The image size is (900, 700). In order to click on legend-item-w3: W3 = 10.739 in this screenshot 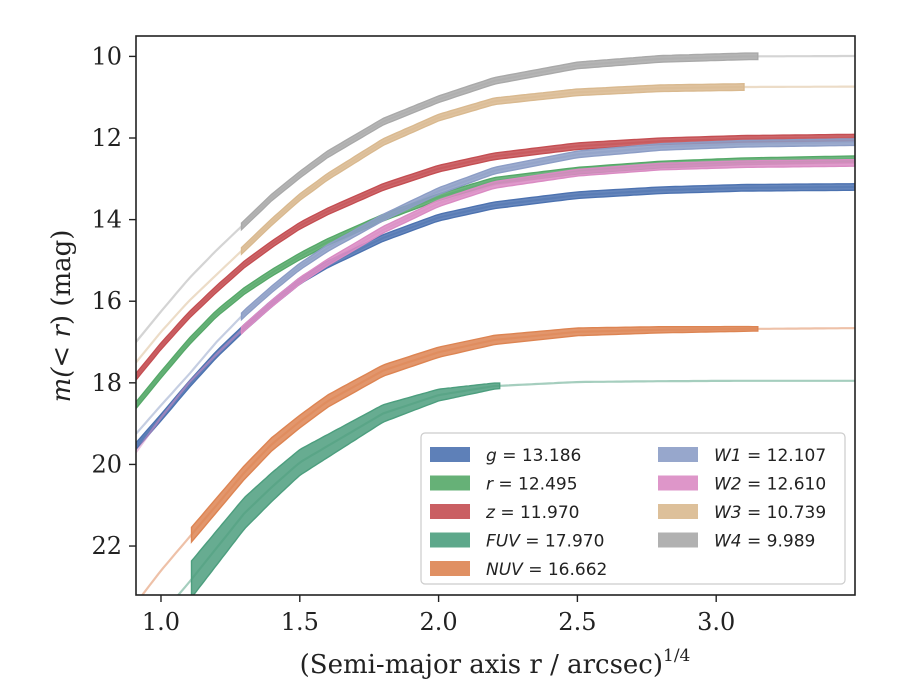, I will do `click(742, 513)`.